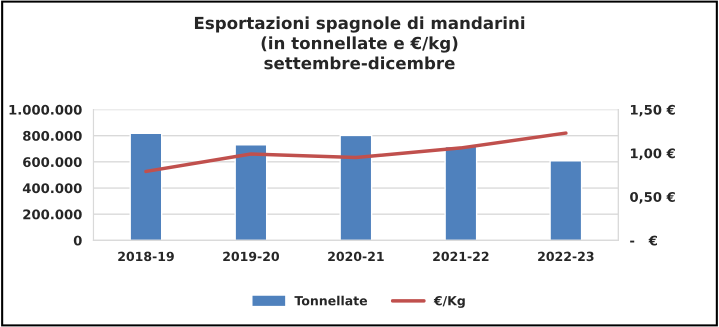  I want to click on y-tick-label: 1.000.000, so click(46, 109).